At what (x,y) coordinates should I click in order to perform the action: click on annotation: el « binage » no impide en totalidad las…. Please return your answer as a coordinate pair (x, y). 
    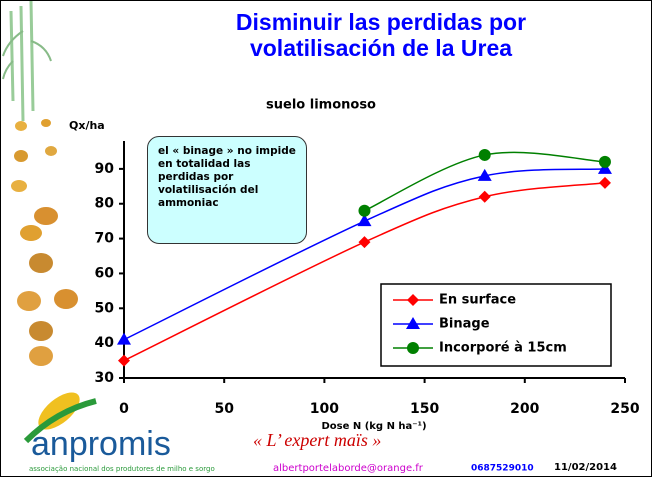
    Looking at the image, I should click on (227, 190).